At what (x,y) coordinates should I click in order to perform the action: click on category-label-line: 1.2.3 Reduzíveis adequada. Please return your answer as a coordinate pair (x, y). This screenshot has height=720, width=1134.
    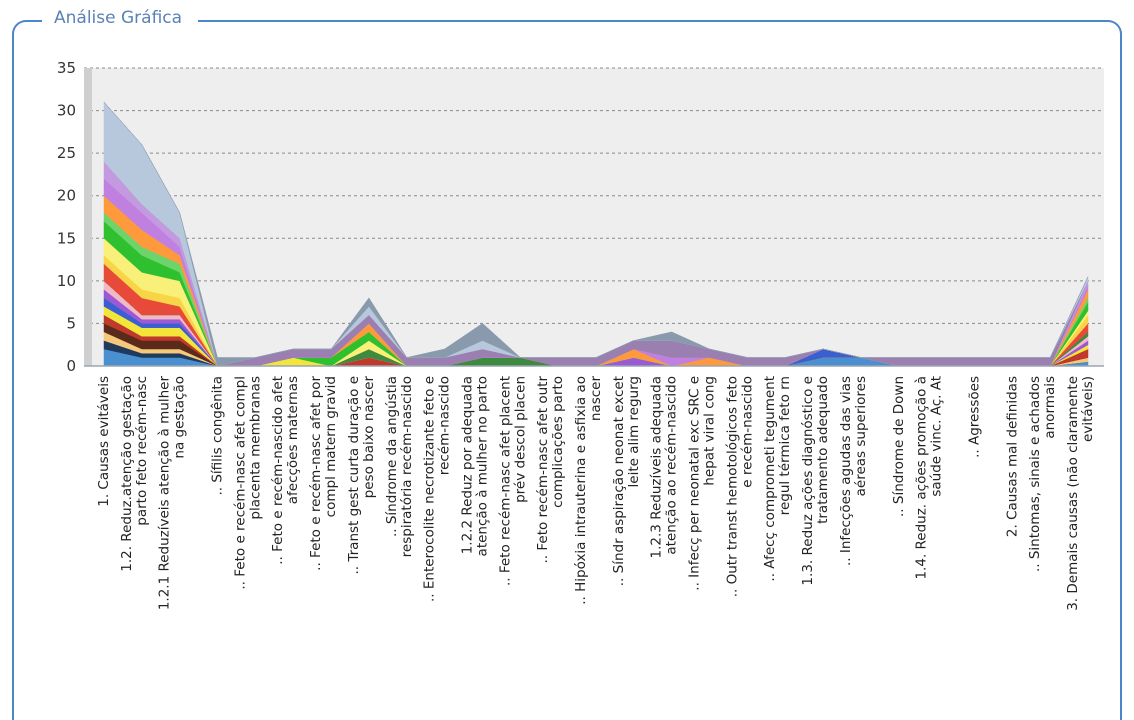
    Looking at the image, I should click on (657, 467).